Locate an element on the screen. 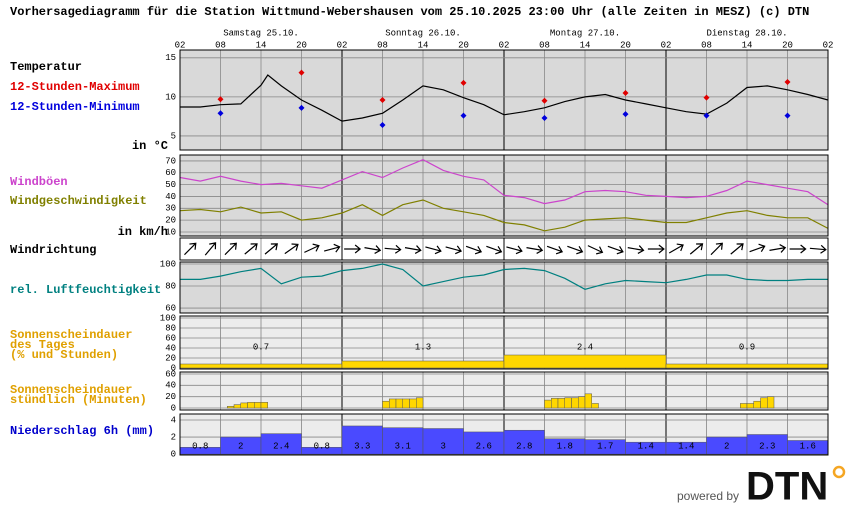  panel-label: (% und Stunden) is located at coordinates (64, 355).